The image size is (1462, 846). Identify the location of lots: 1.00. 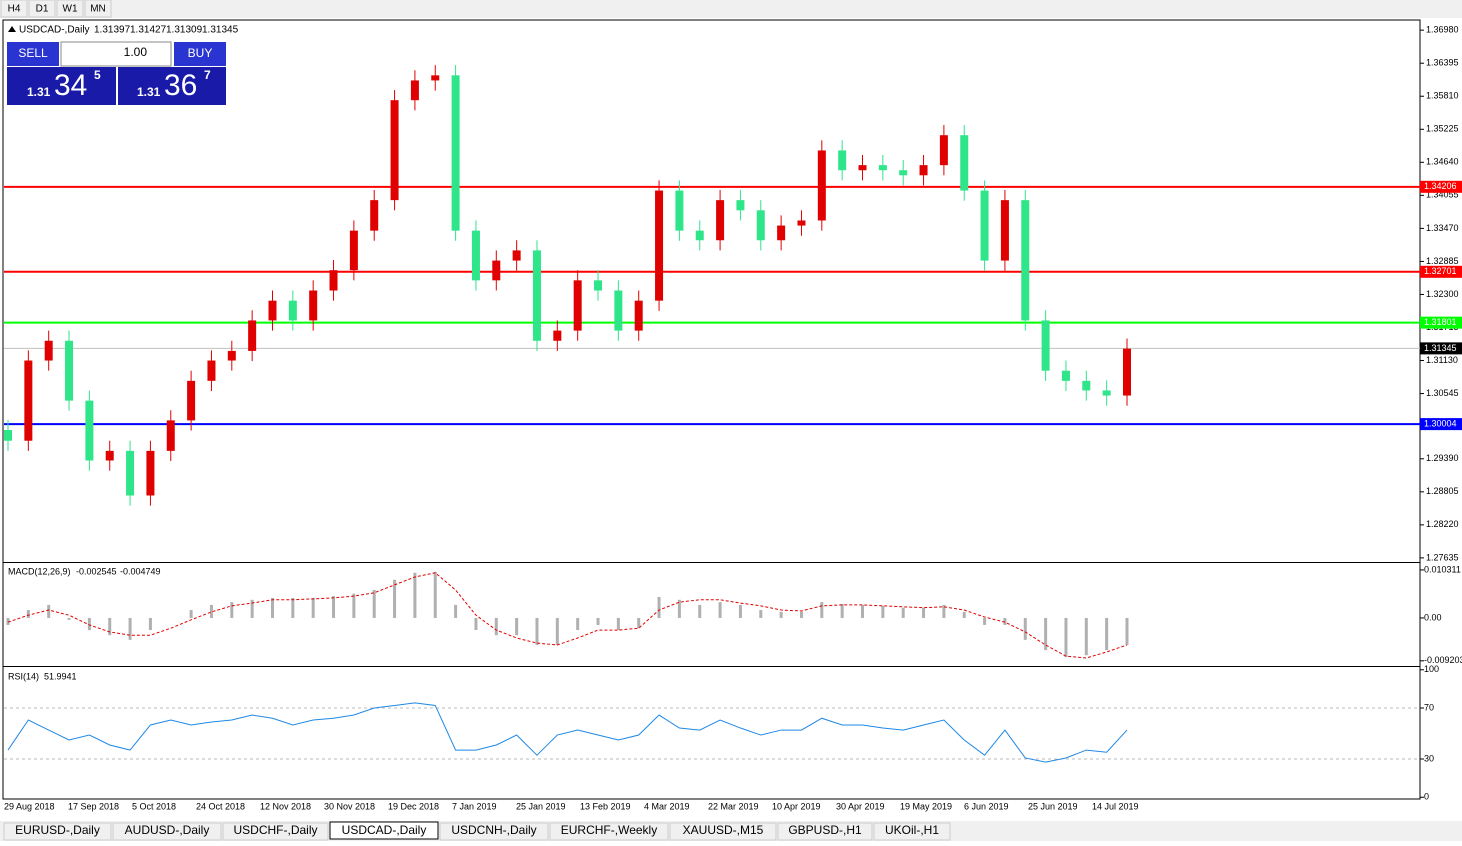
(136, 52).